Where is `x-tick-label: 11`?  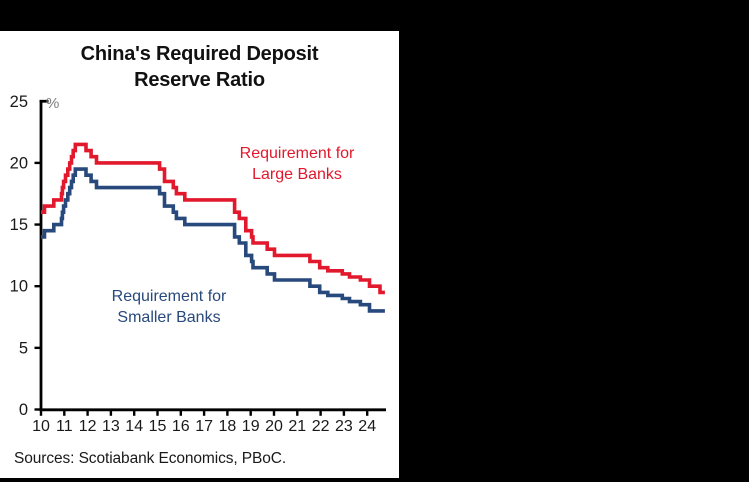
x-tick-label: 11 is located at coordinates (64, 426).